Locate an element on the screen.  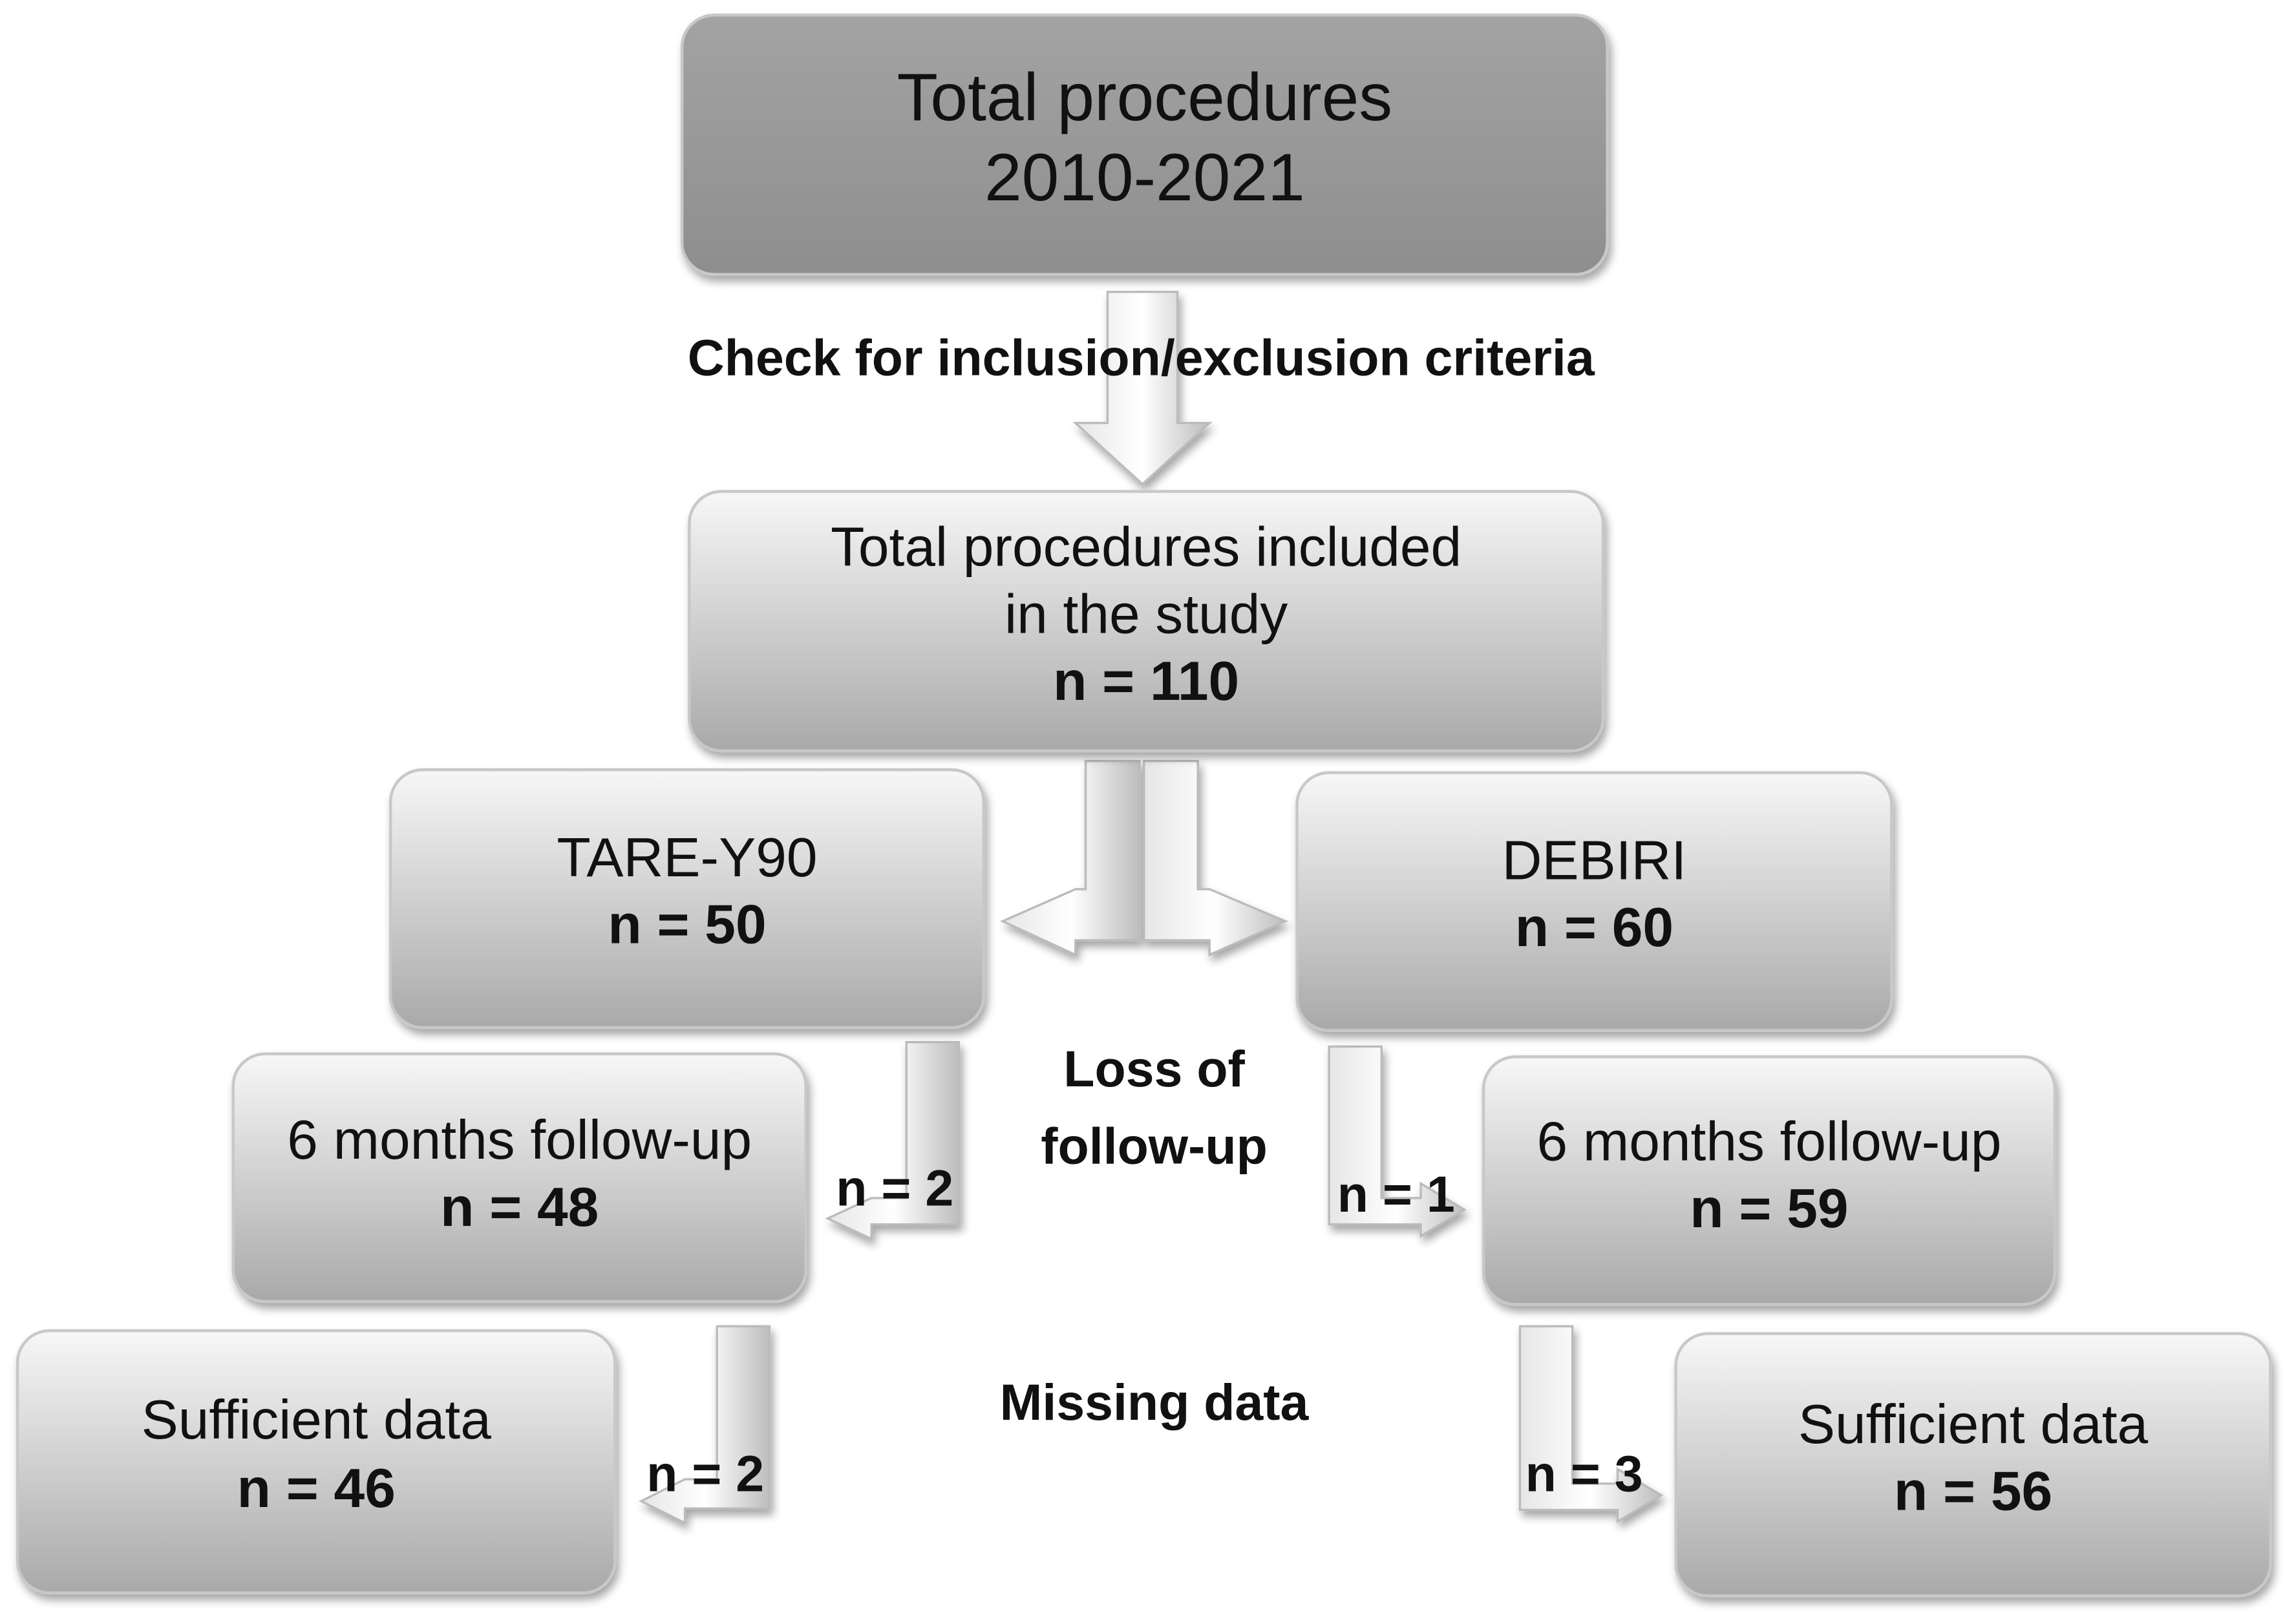
step-label: Loss of is located at coordinates (1154, 1068).